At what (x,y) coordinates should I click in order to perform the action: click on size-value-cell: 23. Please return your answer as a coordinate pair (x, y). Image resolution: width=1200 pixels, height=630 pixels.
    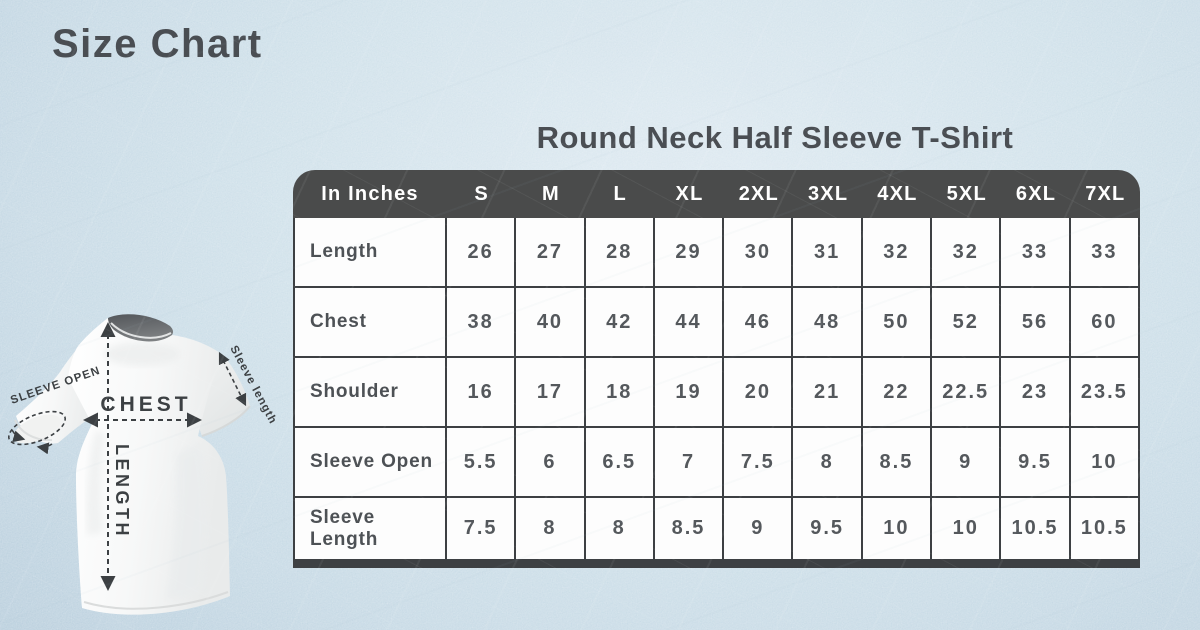
    Looking at the image, I should click on (1036, 393).